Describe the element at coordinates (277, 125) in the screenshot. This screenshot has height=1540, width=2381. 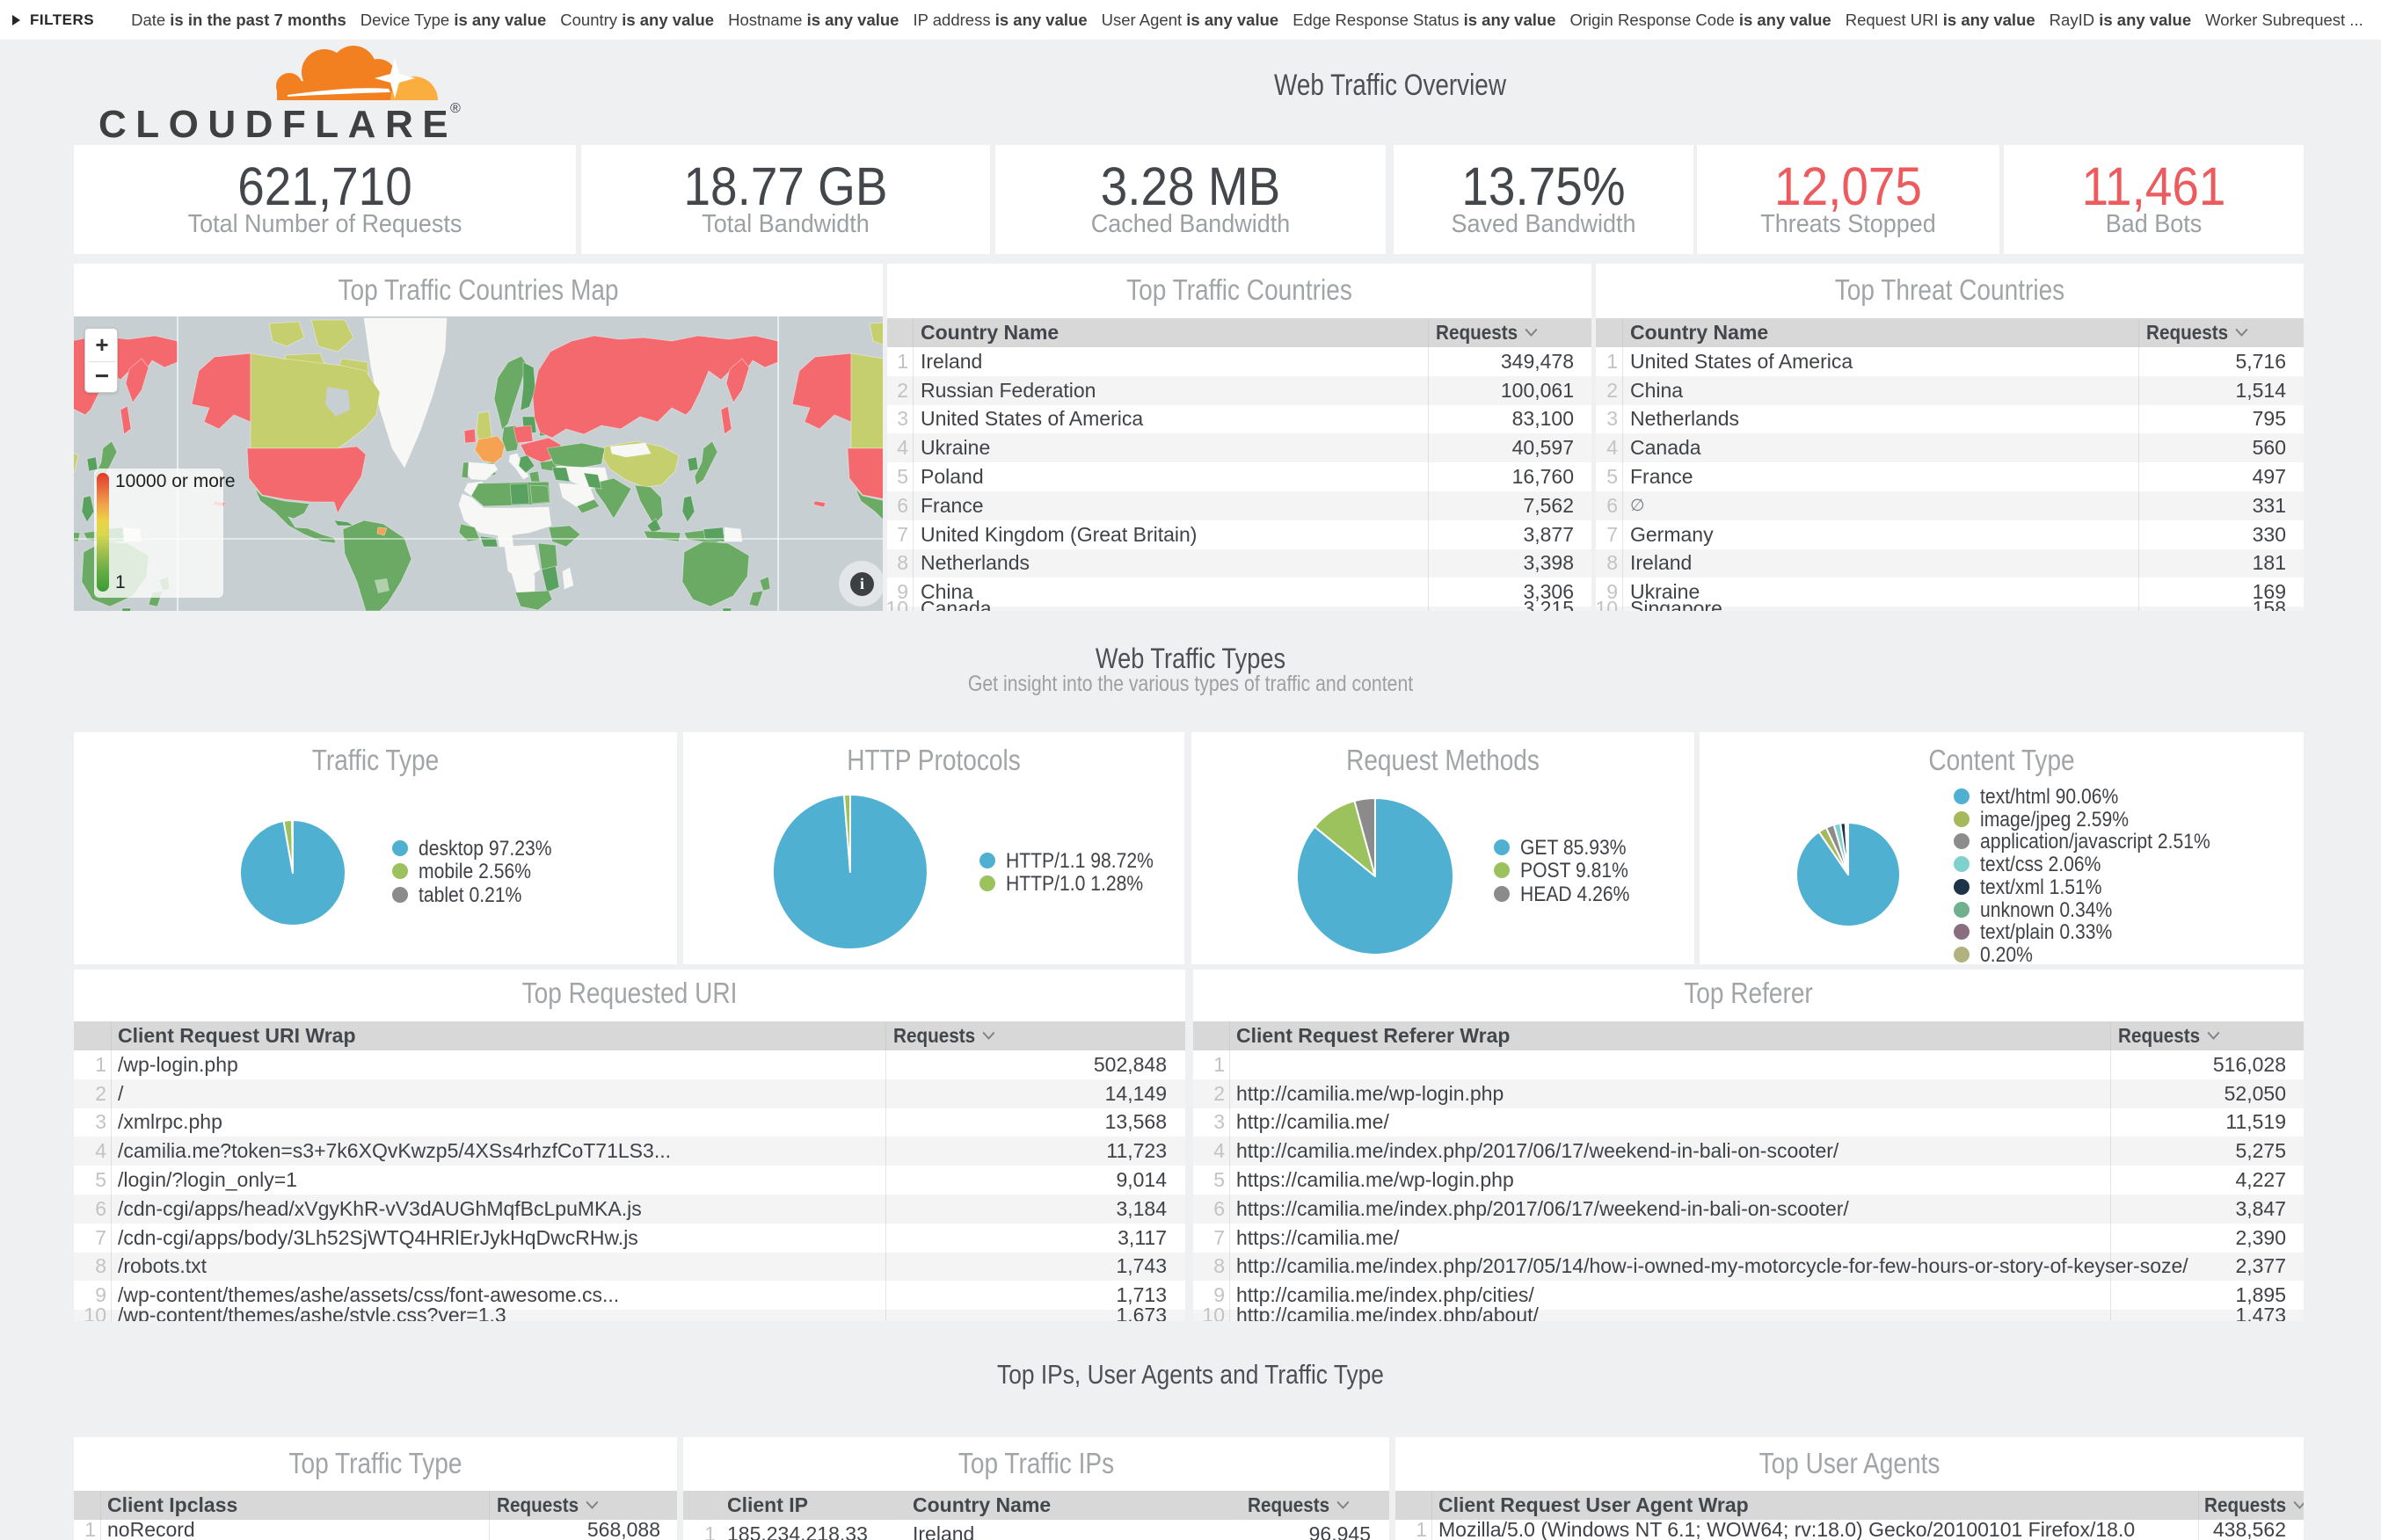
I see `svg-text: CLOUDFLARE` at that location.